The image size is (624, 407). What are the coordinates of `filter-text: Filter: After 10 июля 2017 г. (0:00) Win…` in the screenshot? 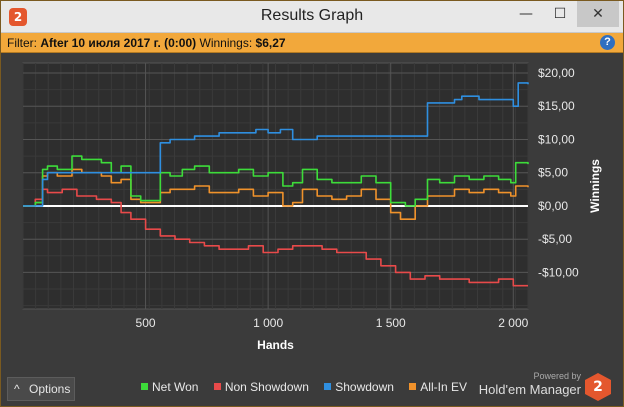 It's located at (146, 43).